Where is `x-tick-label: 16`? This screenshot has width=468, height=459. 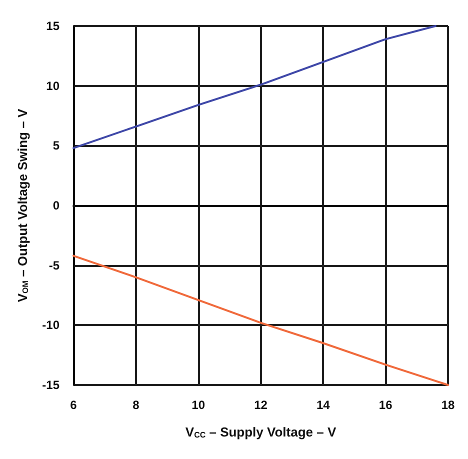 x-tick-label: 16 is located at coordinates (385, 405).